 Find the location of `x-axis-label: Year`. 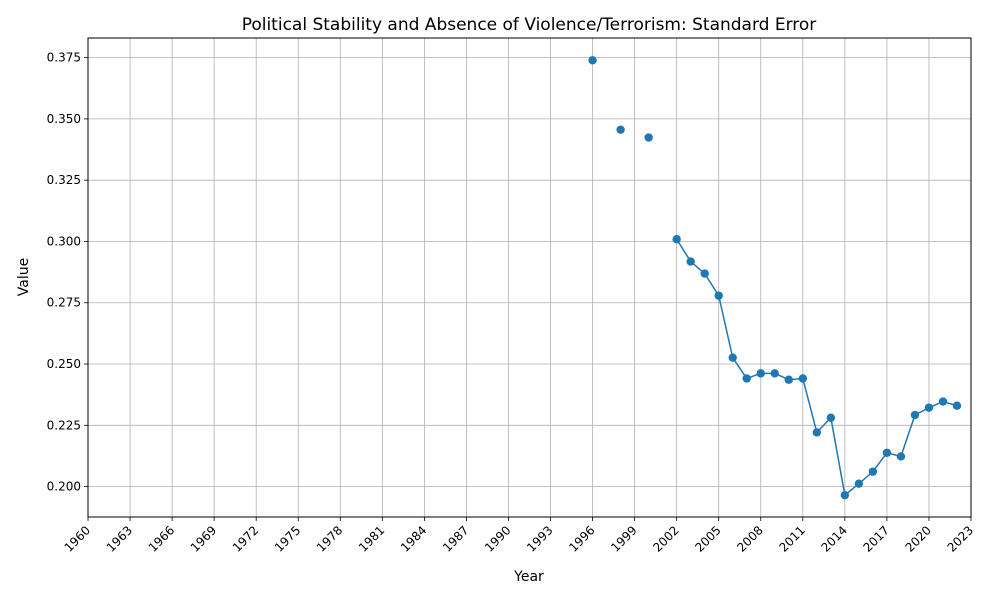

x-axis-label: Year is located at coordinates (528, 577).